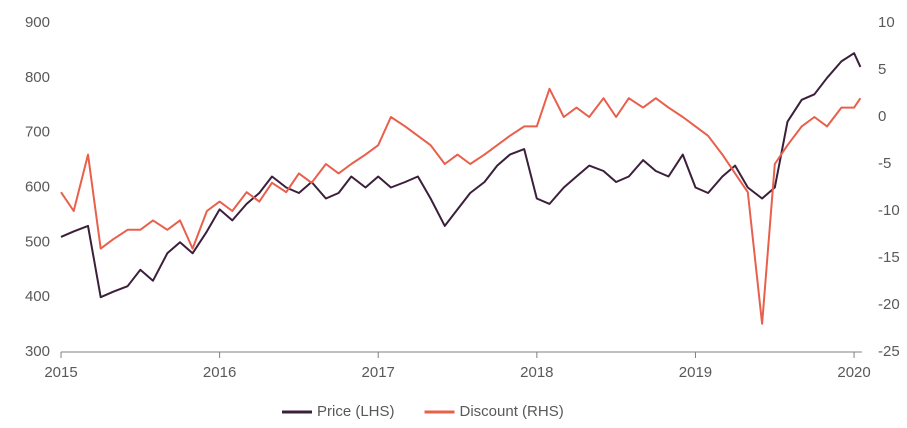 This screenshot has width=907, height=428. What do you see at coordinates (37, 132) in the screenshot?
I see `y-tick-label: 700` at bounding box center [37, 132].